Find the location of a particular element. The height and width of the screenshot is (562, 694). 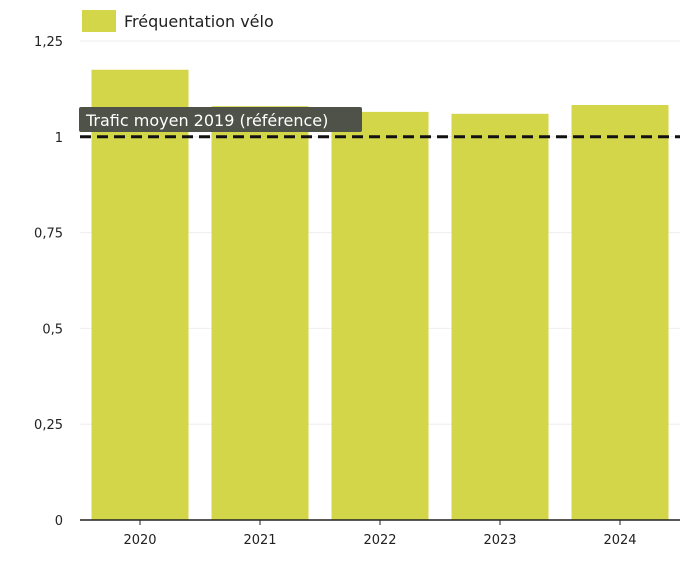

reference-label: Trafic moyen 2019 (référence) is located at coordinates (206, 120).